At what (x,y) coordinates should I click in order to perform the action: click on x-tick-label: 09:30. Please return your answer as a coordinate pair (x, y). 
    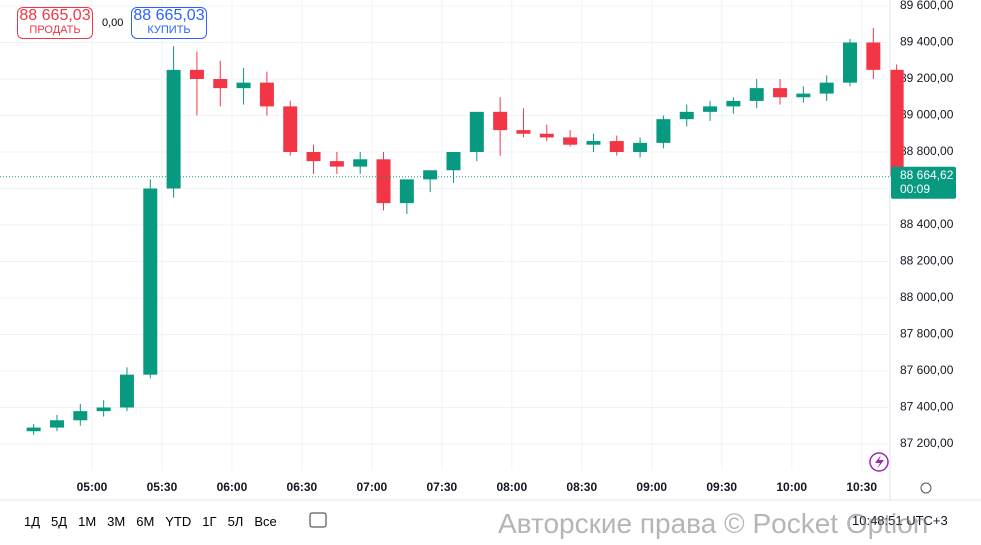
    Looking at the image, I should click on (721, 487).